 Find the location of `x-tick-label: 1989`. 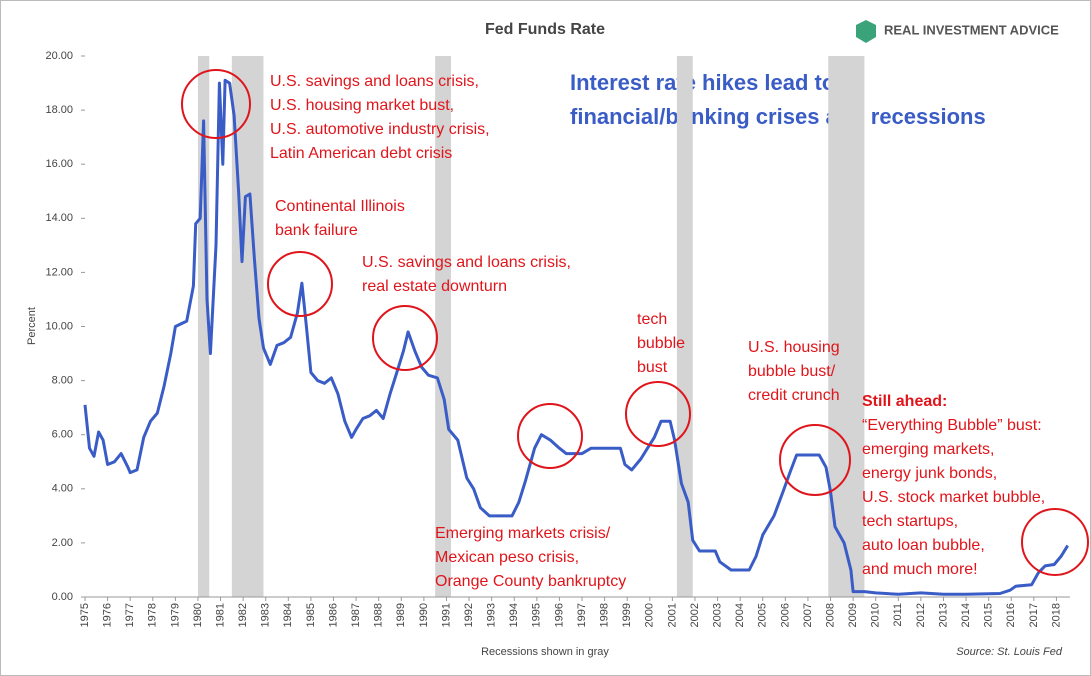

x-tick-label: 1989 is located at coordinates (401, 615).